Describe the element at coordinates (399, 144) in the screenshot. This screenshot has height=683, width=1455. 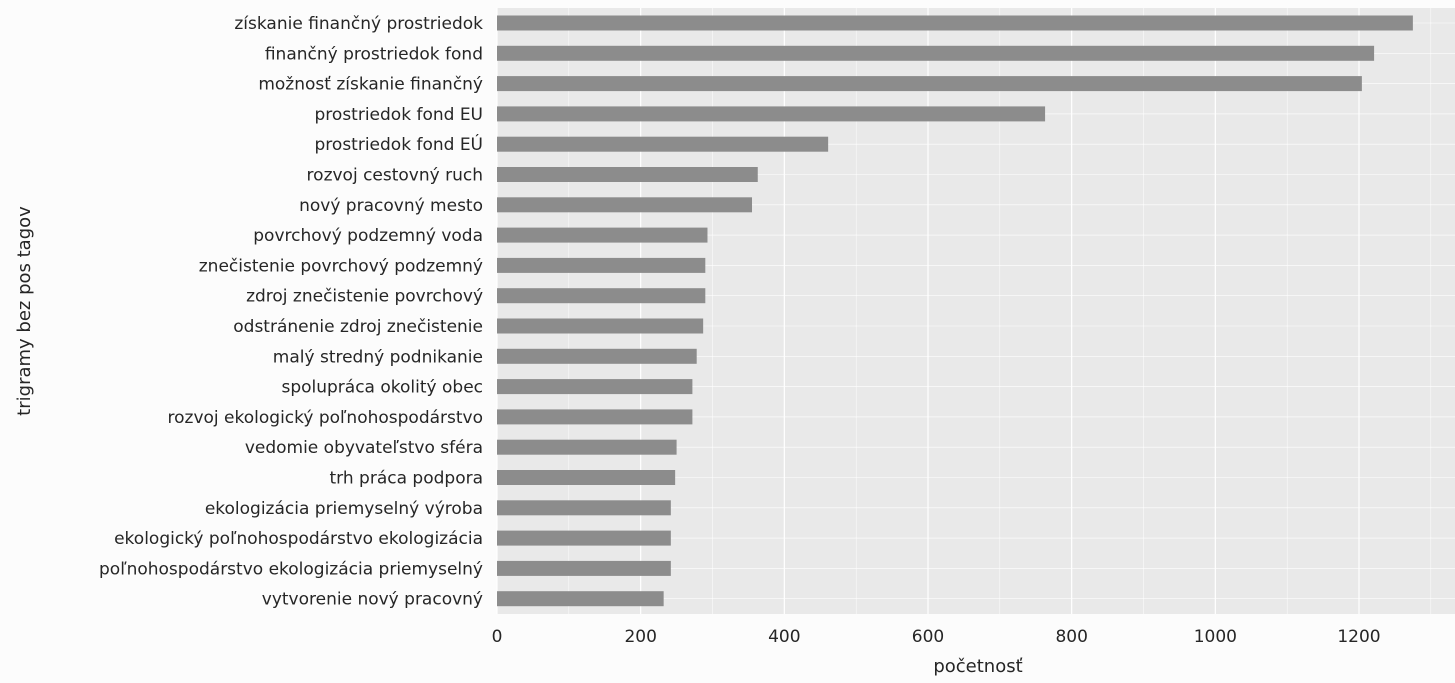
I see `category-label: prostriedok fond EÚ` at that location.